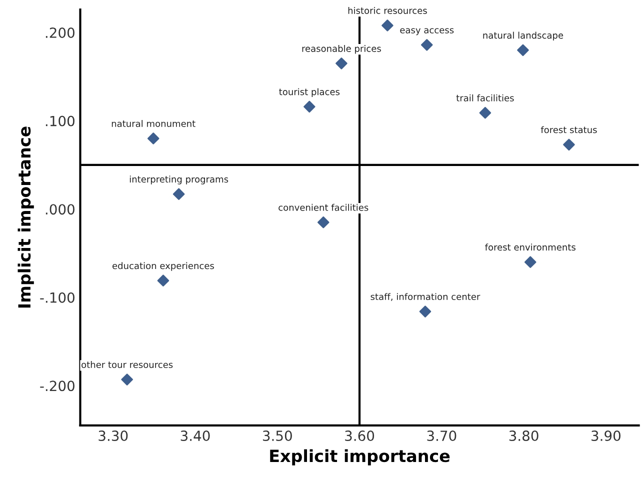 This screenshot has height=478, width=642. What do you see at coordinates (60, 121) in the screenshot?
I see `y-tick-label: .100` at bounding box center [60, 121].